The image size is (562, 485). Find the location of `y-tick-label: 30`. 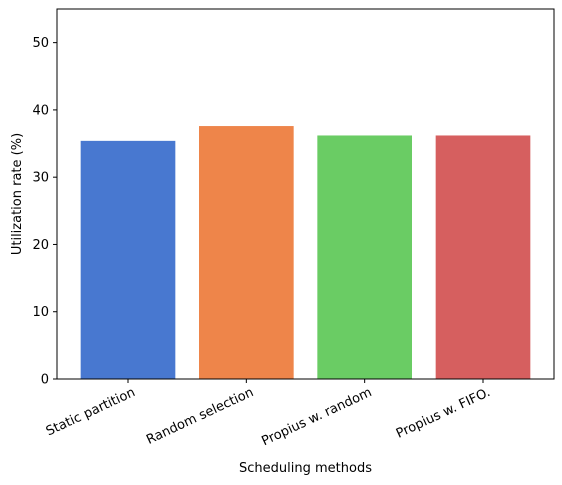

y-tick-label: 30 is located at coordinates (40, 178).